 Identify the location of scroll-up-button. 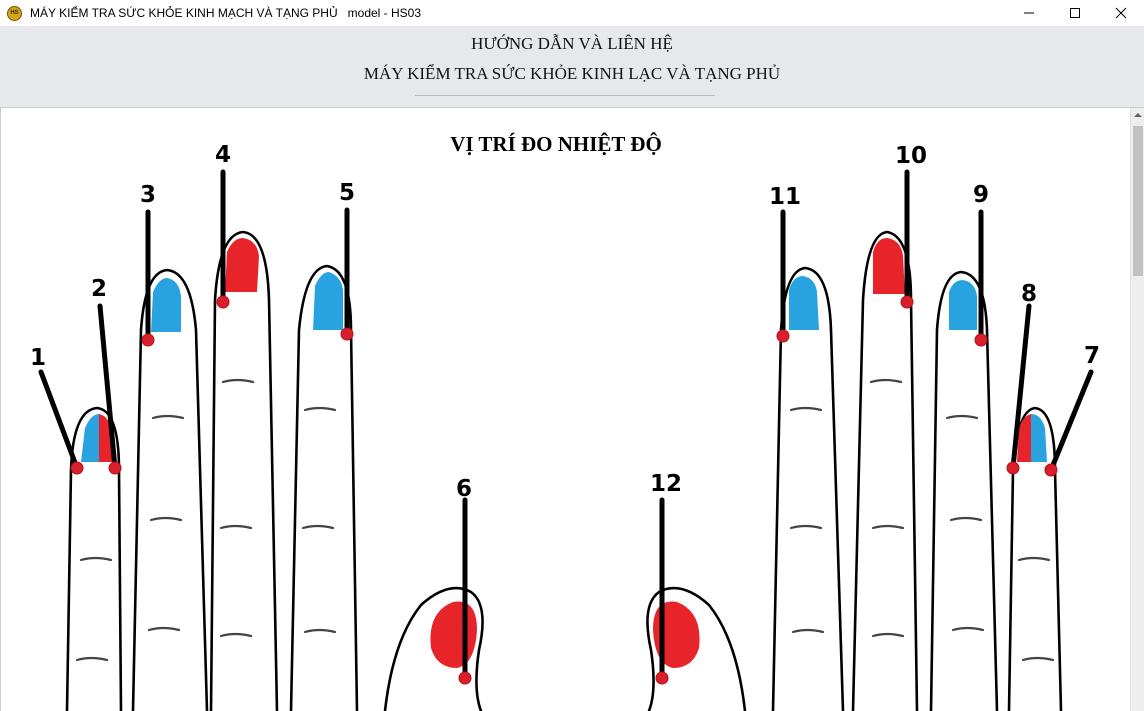
(1137, 115).